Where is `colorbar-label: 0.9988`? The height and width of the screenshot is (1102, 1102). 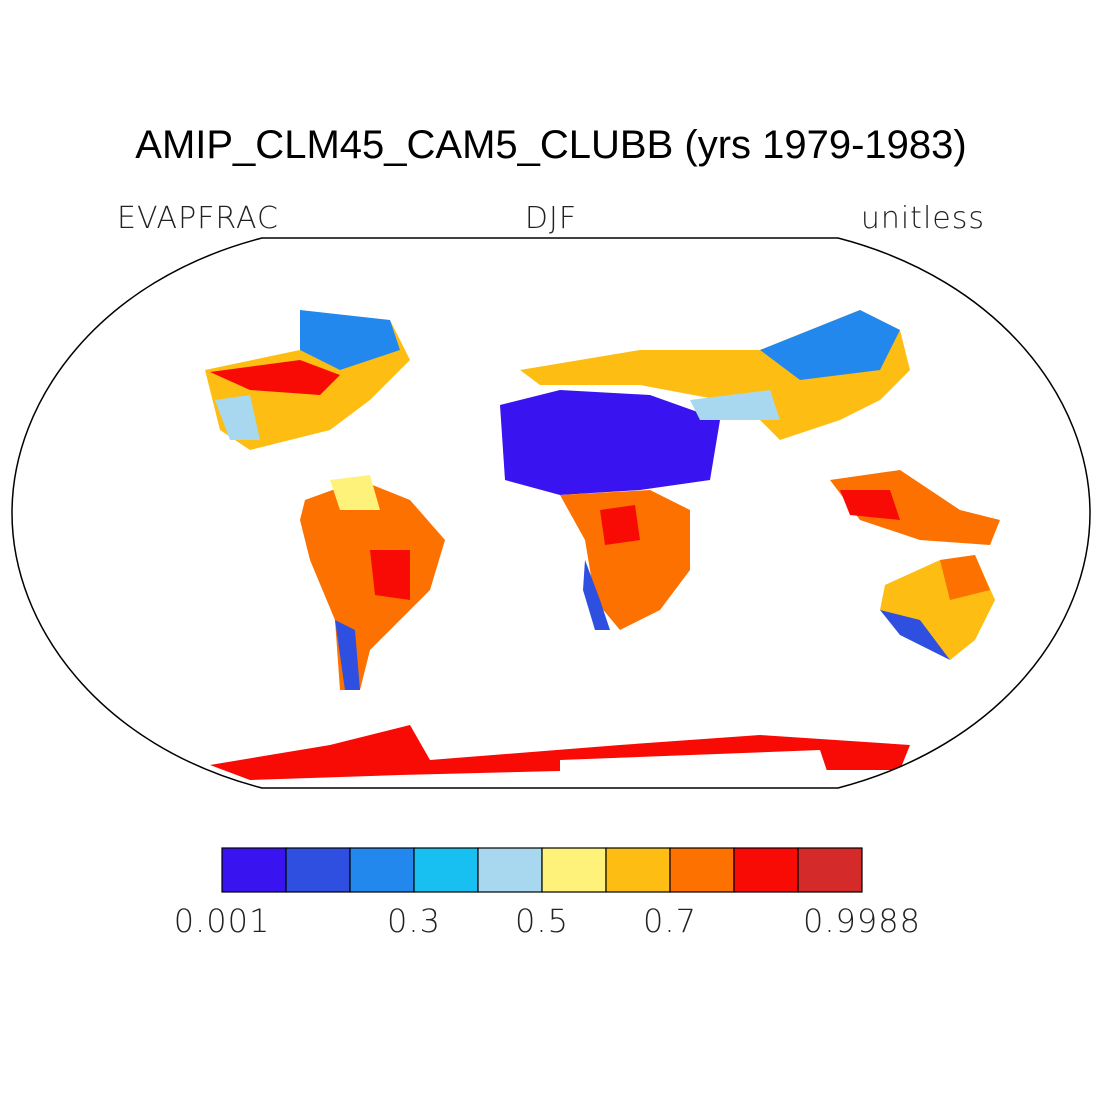 colorbar-label: 0.9988 is located at coordinates (862, 921).